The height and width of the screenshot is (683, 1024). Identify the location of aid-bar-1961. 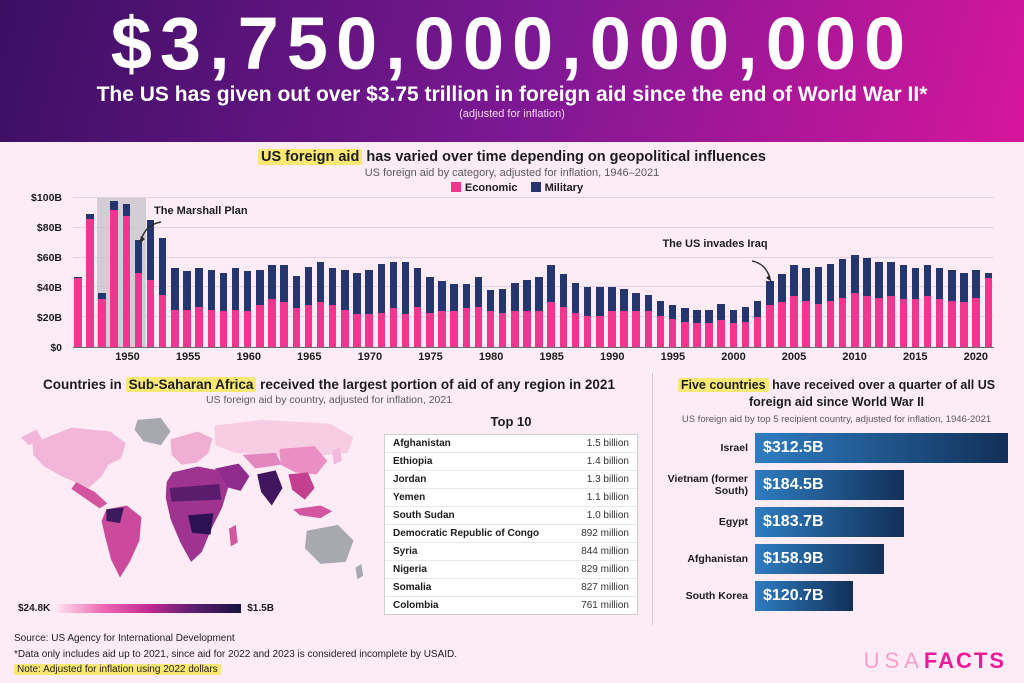
(260, 272).